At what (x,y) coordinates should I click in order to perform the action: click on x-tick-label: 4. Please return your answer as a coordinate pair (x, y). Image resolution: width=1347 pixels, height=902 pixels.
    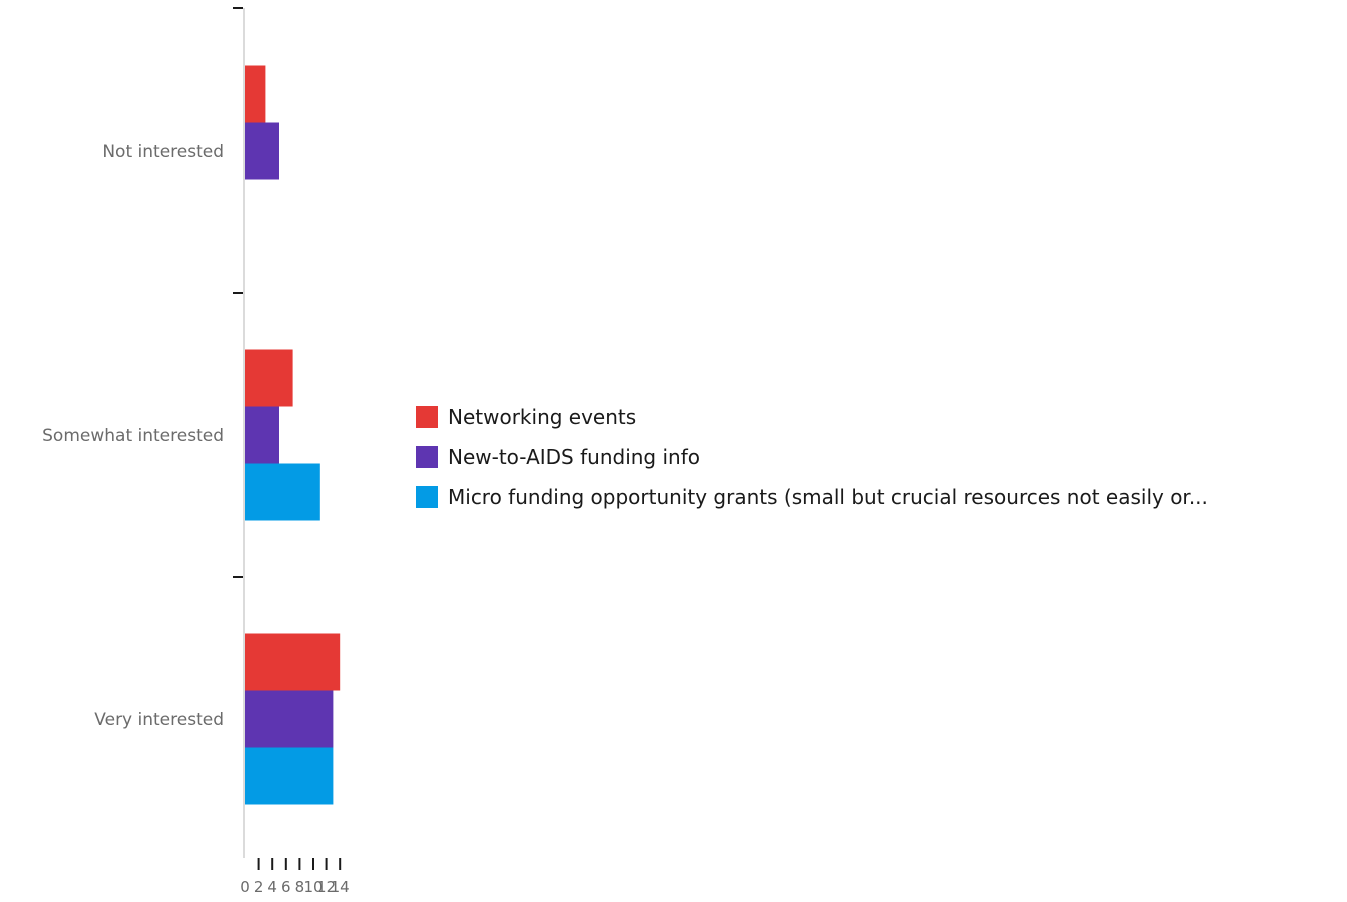
    Looking at the image, I should click on (272, 887).